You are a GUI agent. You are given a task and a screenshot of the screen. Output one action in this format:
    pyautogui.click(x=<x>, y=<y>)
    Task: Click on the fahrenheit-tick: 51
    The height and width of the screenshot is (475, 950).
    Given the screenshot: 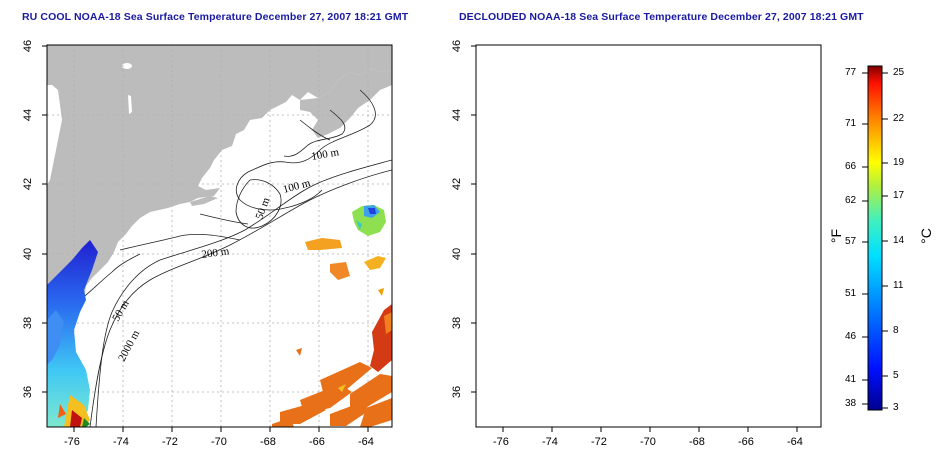 What is the action you would take?
    pyautogui.click(x=851, y=293)
    